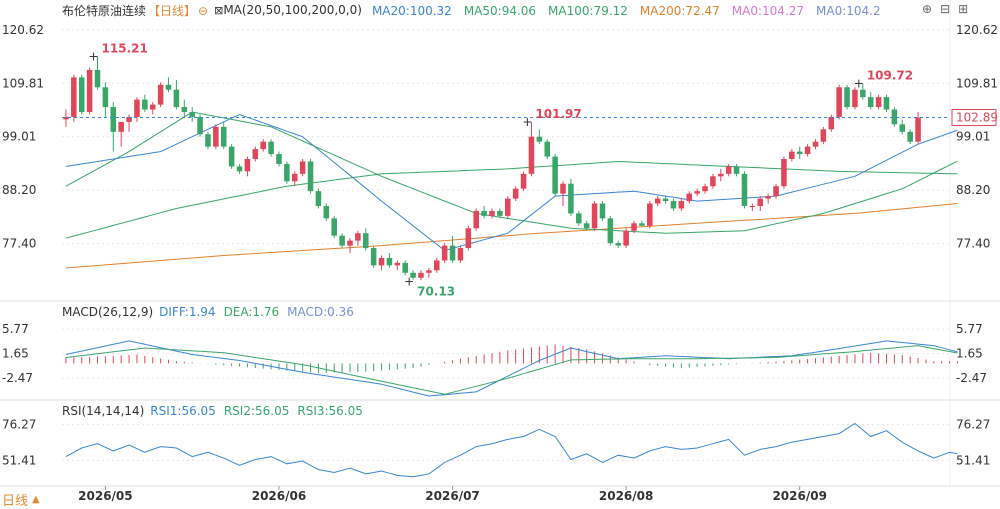  Describe the element at coordinates (511, 368) in the screenshot. I see `diff-line` at that location.